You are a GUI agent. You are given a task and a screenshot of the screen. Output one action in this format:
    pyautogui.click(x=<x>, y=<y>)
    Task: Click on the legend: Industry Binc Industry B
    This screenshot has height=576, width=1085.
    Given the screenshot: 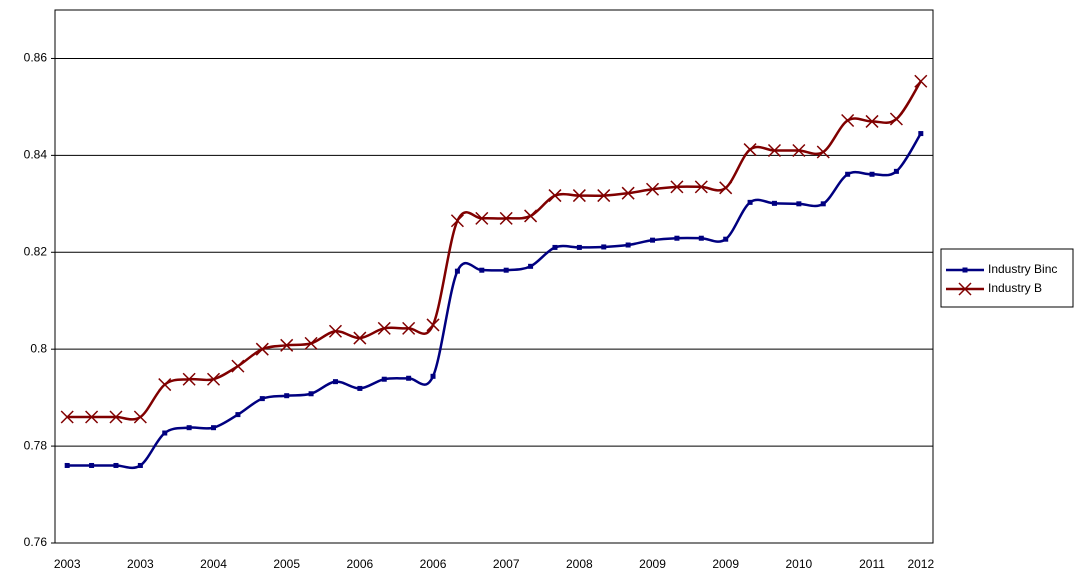 What is the action you would take?
    pyautogui.click(x=1007, y=278)
    